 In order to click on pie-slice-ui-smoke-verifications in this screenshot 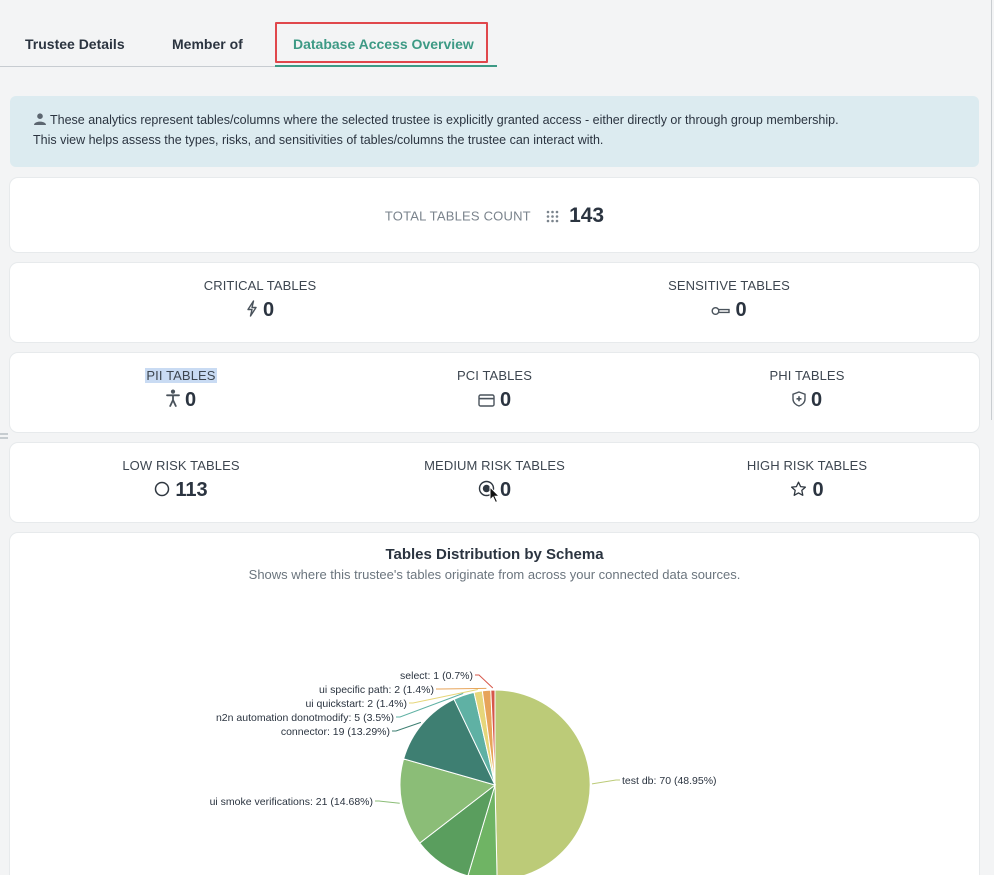, I will do `click(448, 801)`.